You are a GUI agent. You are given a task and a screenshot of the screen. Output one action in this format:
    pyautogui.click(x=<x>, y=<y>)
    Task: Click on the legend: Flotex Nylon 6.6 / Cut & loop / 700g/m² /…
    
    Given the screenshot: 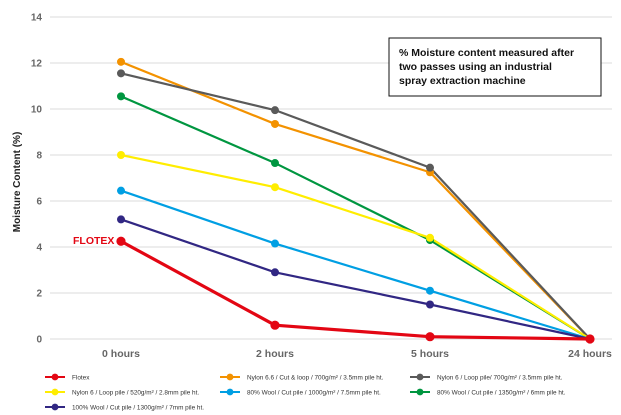 What is the action you would take?
    pyautogui.click(x=305, y=392)
    